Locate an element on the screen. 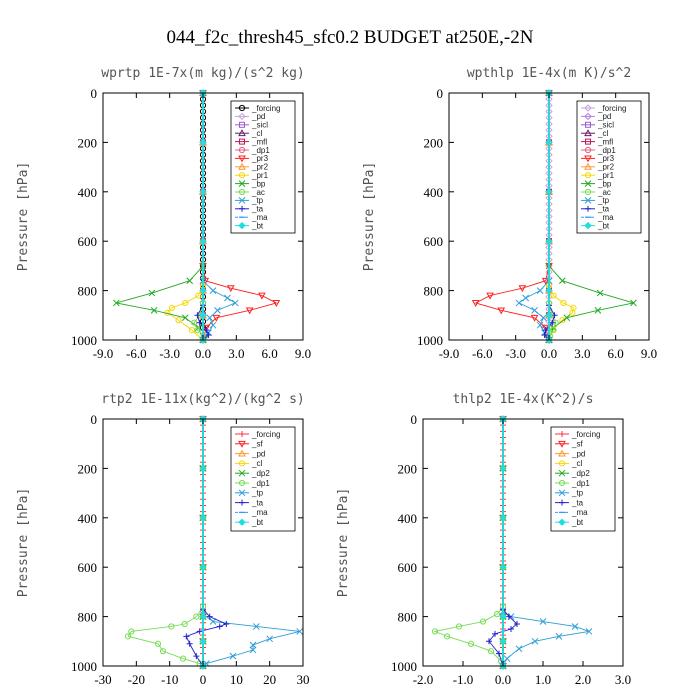 The image size is (700, 700). y-tick-label: 400 is located at coordinates (434, 192).